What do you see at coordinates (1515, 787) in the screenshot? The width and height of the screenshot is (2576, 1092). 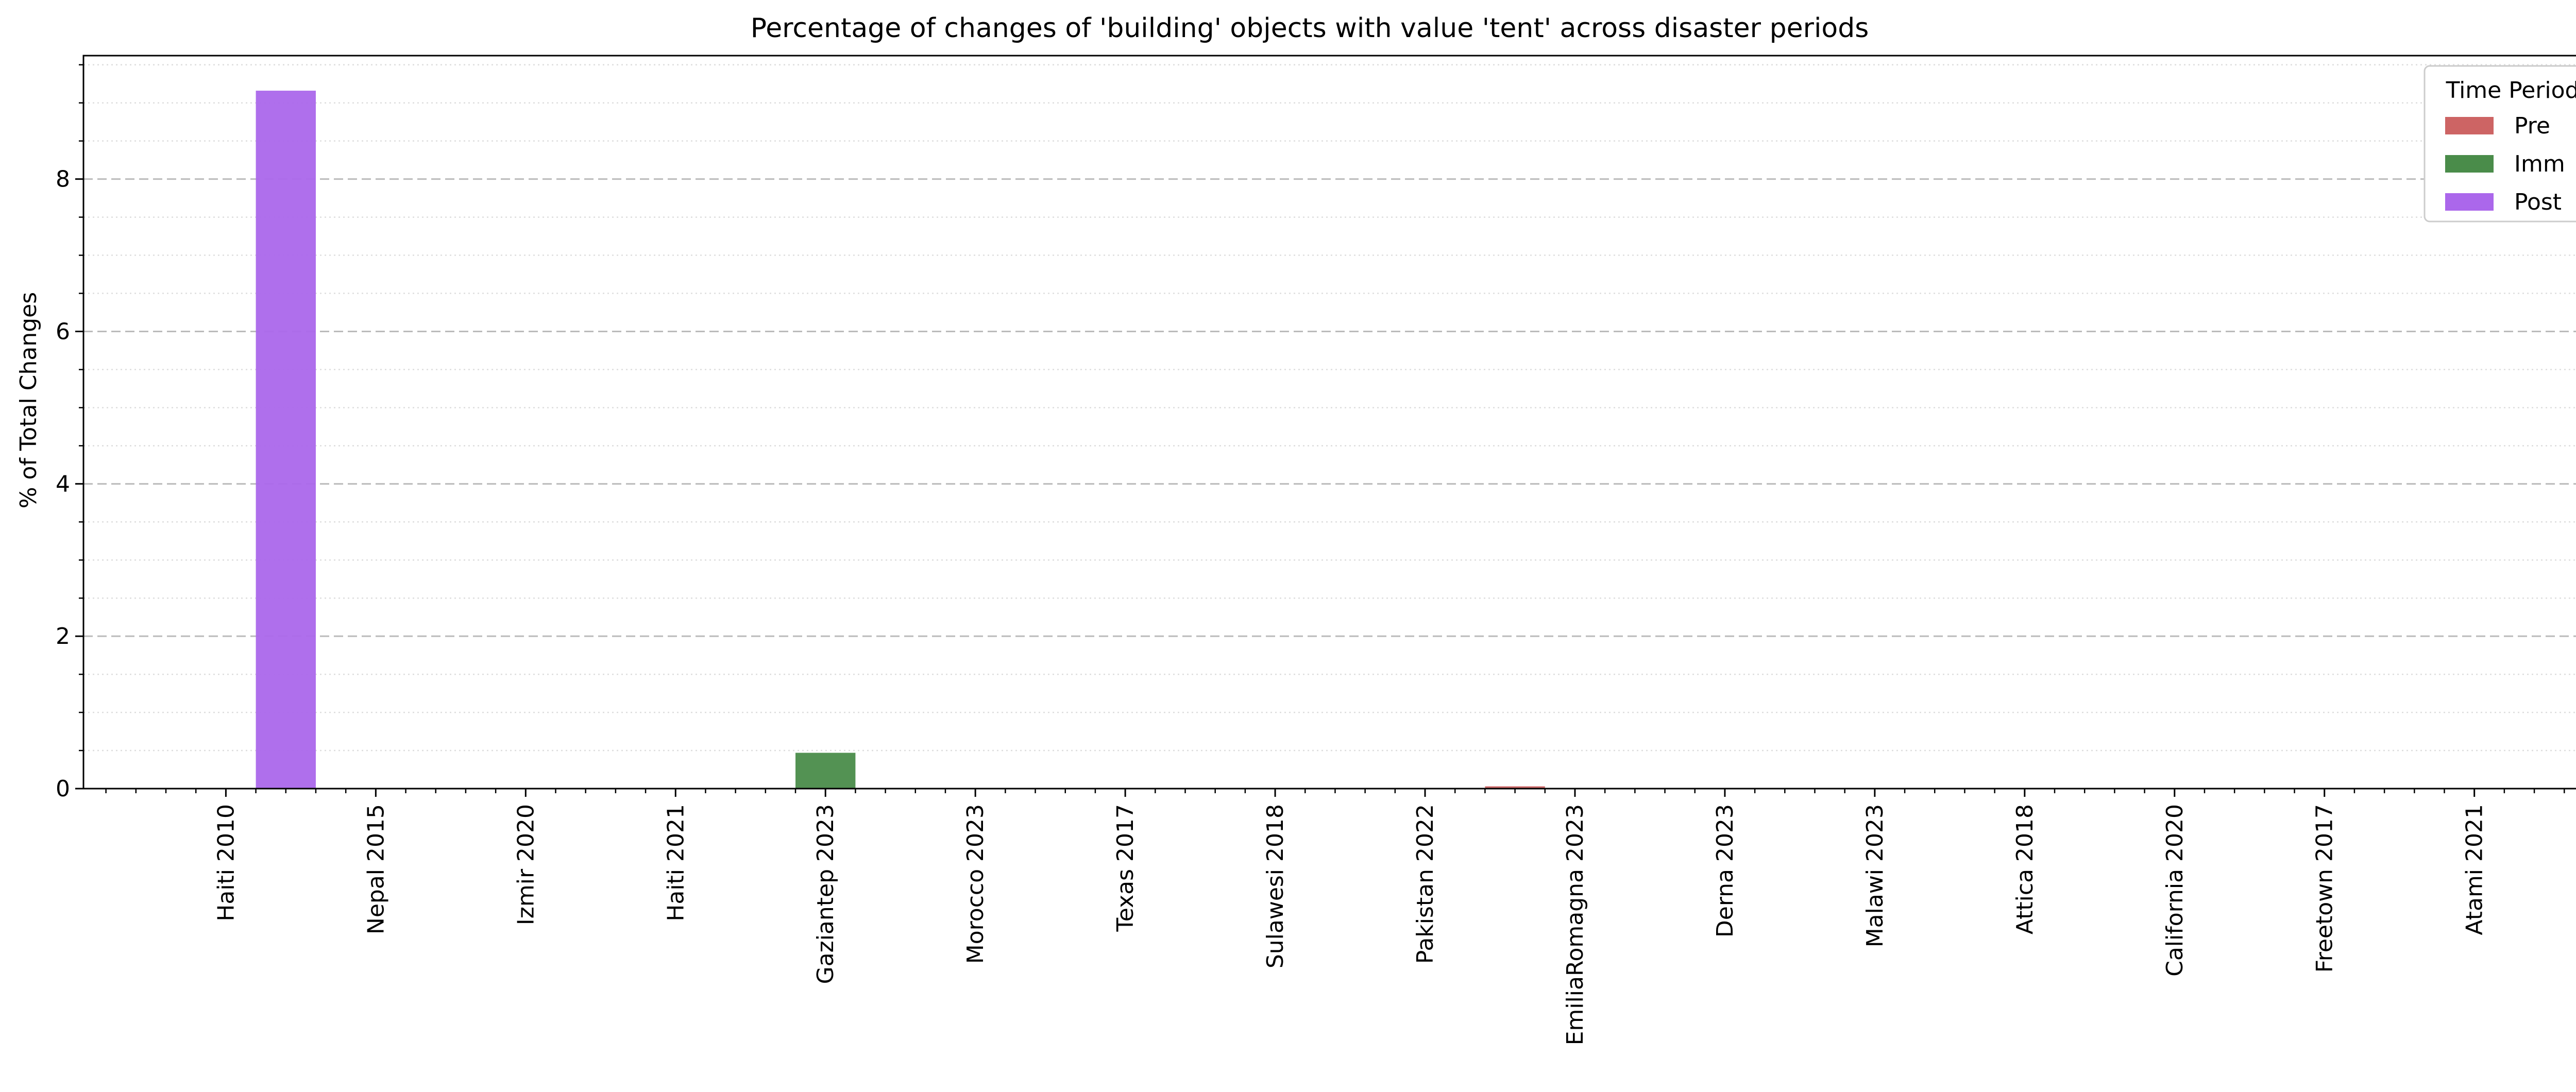 I see `bar-pre` at bounding box center [1515, 787].